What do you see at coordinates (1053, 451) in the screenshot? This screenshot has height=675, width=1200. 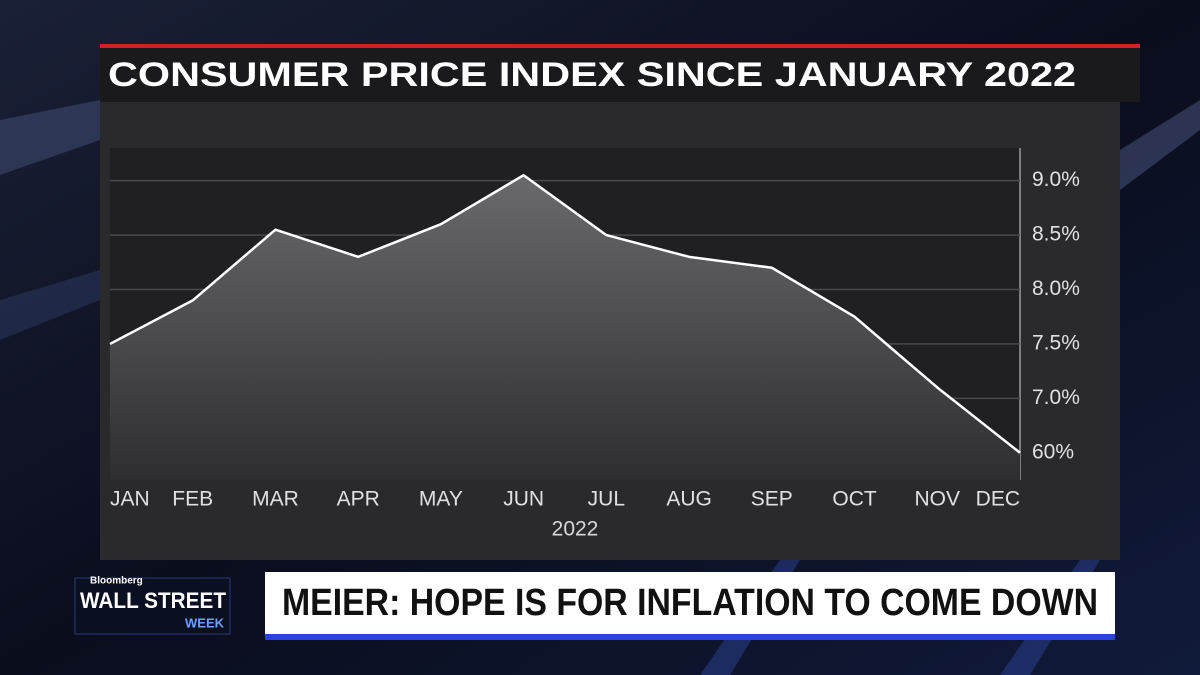 I see `y-tick-label: 60%` at bounding box center [1053, 451].